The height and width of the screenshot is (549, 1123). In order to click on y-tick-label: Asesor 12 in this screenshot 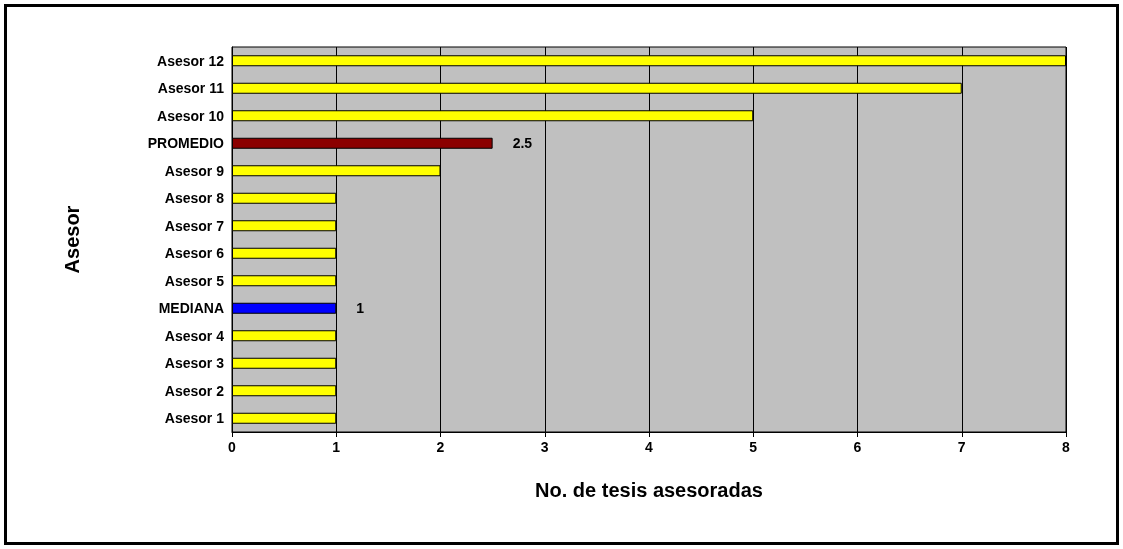, I will do `click(191, 60)`.